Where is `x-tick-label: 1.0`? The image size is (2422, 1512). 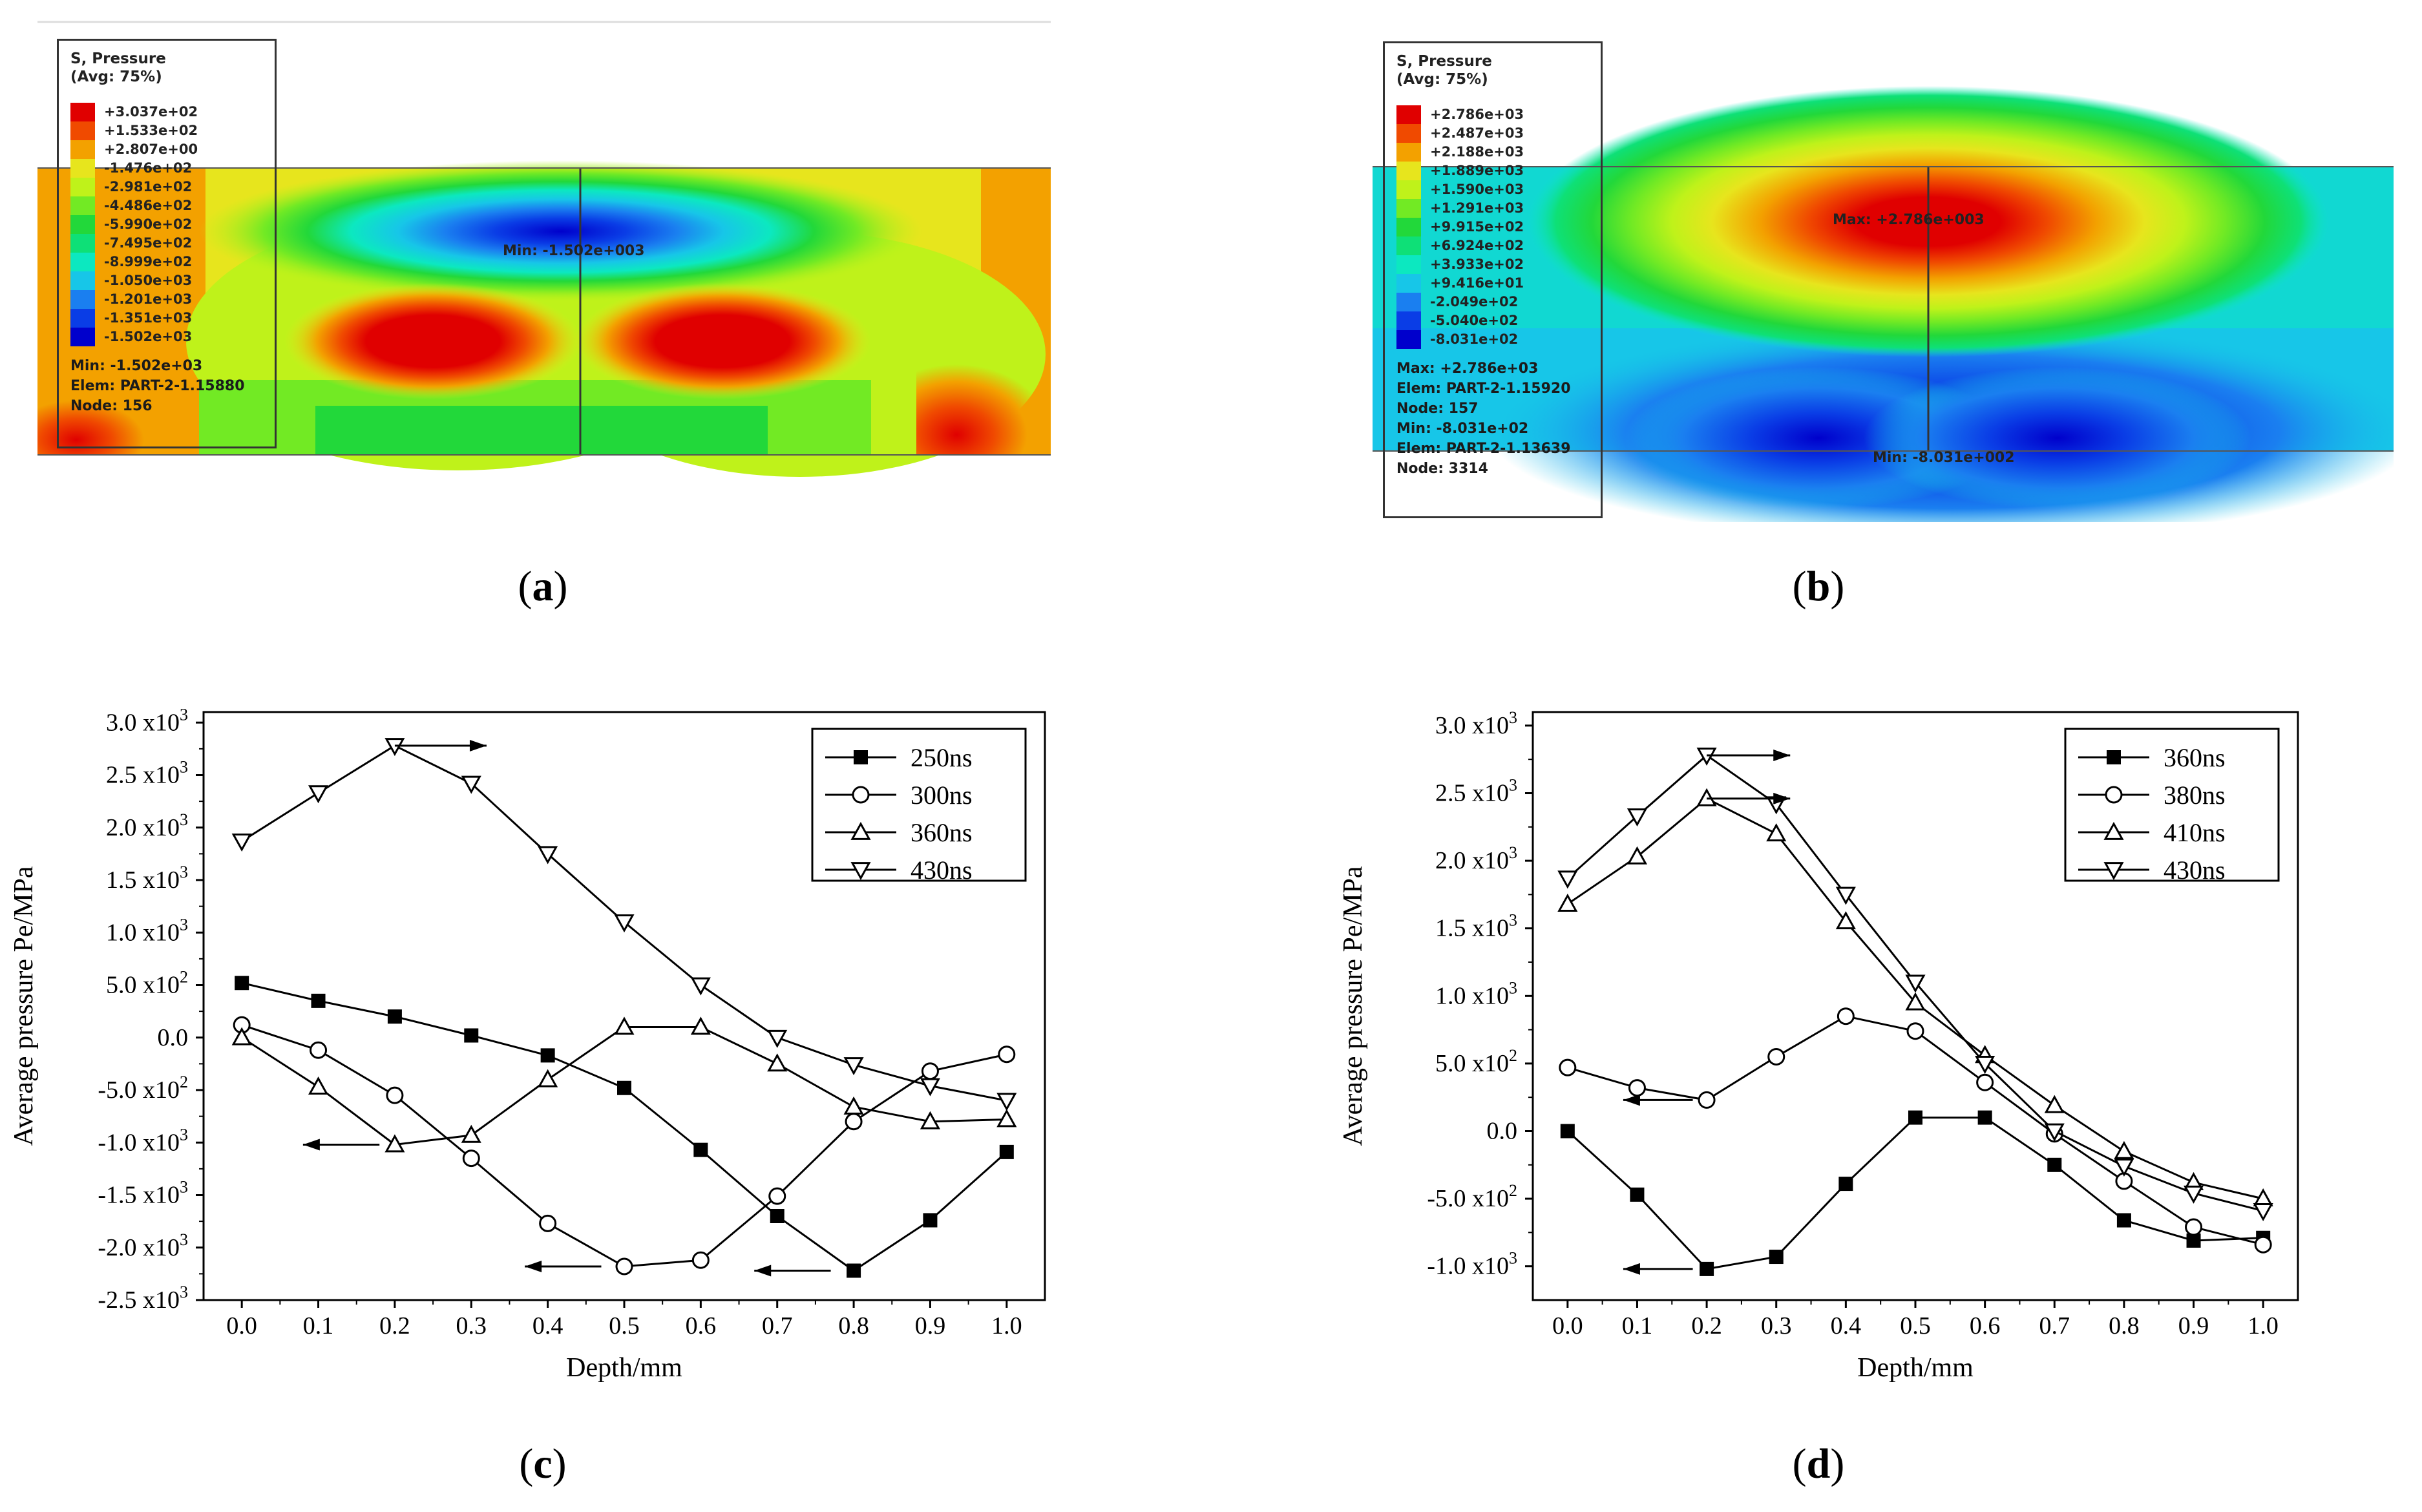
x-tick-label: 1.0 is located at coordinates (1006, 1326).